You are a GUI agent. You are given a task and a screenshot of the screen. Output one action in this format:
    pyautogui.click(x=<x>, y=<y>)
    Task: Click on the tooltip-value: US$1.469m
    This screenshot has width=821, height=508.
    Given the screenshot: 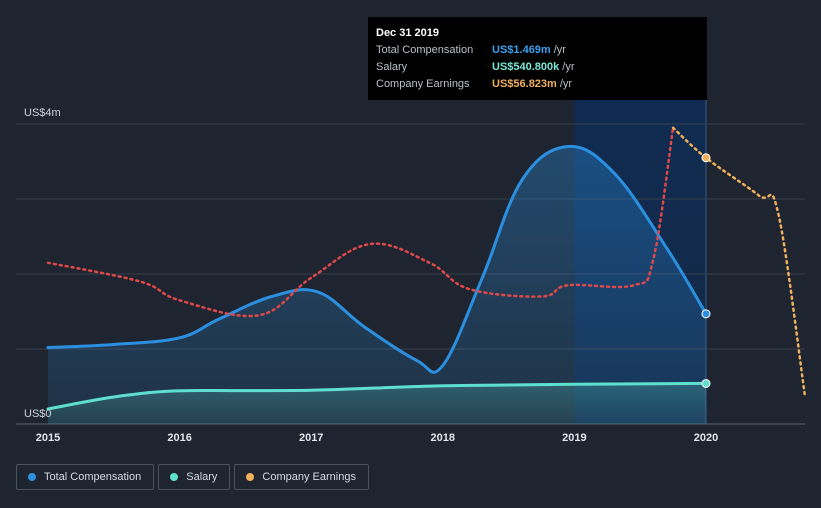 What is the action you would take?
    pyautogui.click(x=521, y=50)
    